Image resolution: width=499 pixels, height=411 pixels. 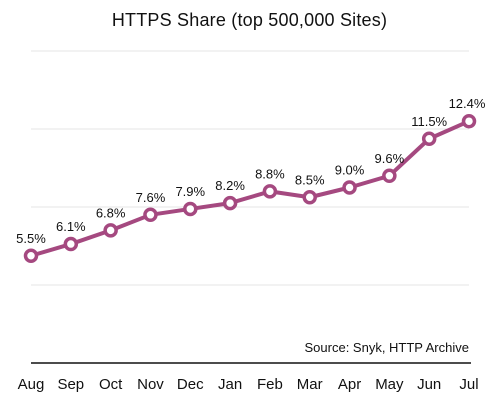 What do you see at coordinates (469, 121) in the screenshot?
I see `data-point-jul` at bounding box center [469, 121].